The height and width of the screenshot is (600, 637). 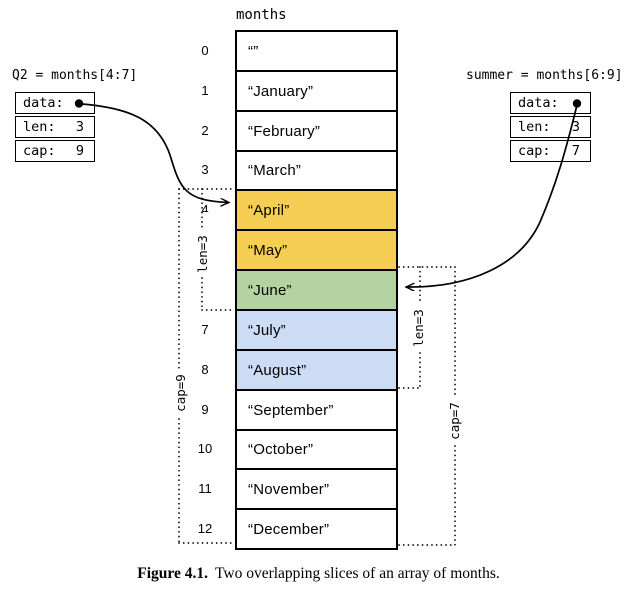 I want to click on array-cell-5: “May”, so click(x=316, y=250).